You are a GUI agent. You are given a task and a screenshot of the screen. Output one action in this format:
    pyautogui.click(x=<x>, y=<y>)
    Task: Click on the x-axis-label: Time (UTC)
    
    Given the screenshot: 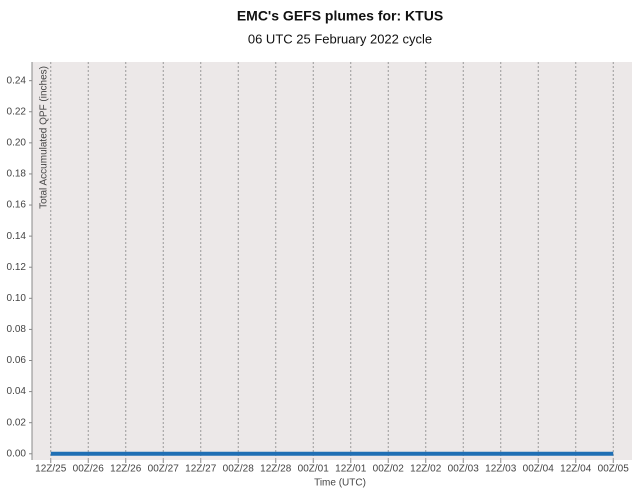 What is the action you would take?
    pyautogui.click(x=340, y=483)
    